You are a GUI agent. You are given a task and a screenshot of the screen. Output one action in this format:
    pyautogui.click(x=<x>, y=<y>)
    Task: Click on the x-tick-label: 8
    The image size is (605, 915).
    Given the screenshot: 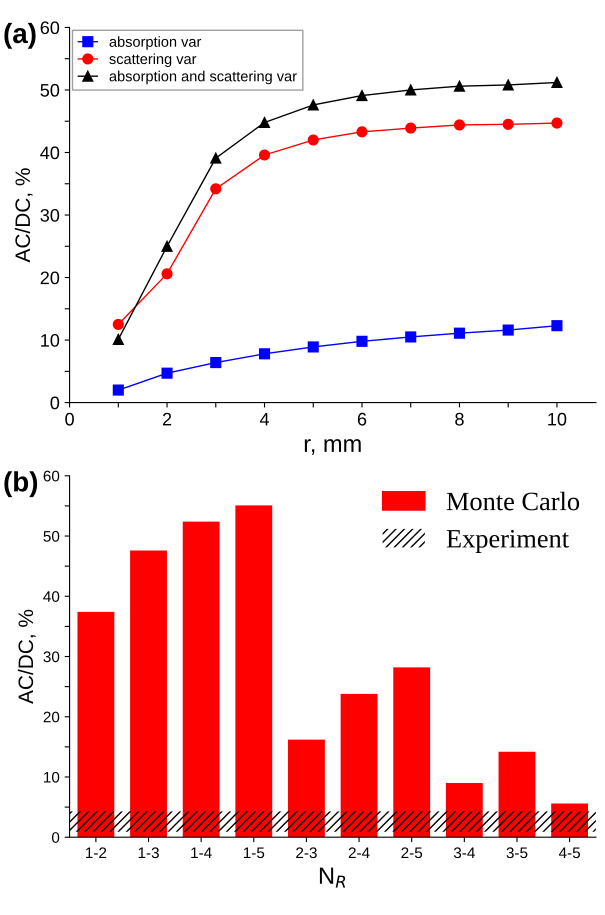 What is the action you would take?
    pyautogui.click(x=459, y=419)
    